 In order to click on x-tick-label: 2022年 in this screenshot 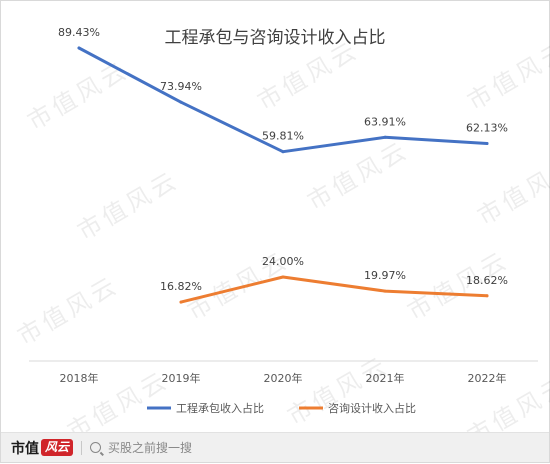, I will do `click(487, 378)`.